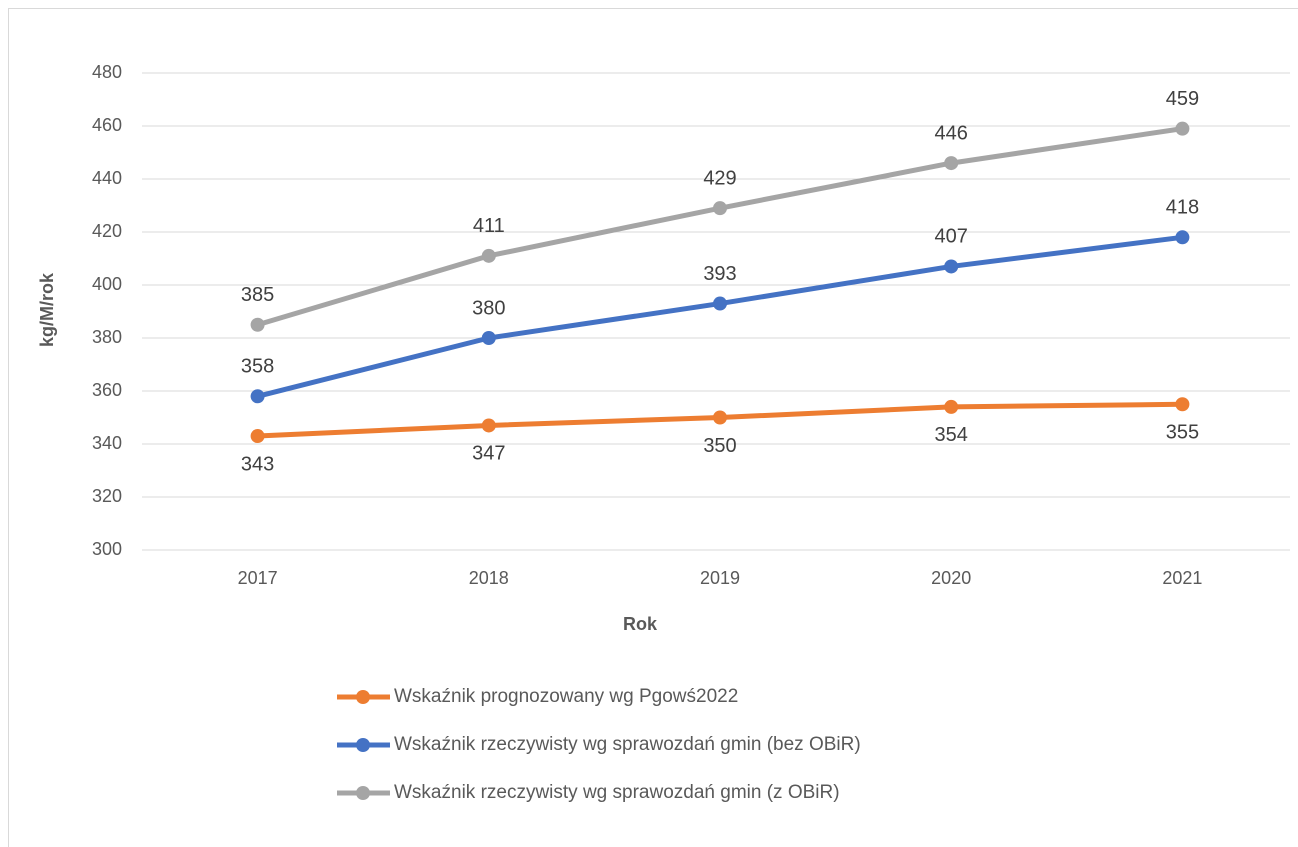  What do you see at coordinates (1182, 208) in the screenshot?
I see `data-label: 418` at bounding box center [1182, 208].